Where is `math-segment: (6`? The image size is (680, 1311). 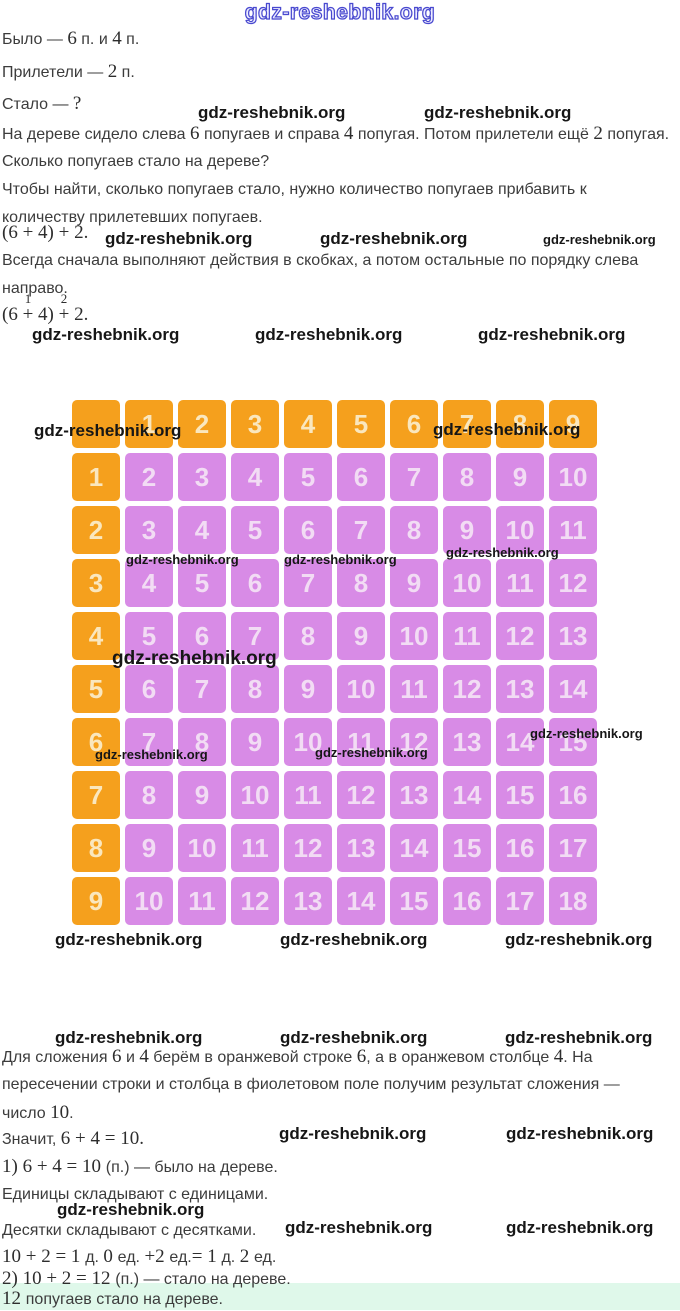
math-segment: (6 is located at coordinates (12, 314).